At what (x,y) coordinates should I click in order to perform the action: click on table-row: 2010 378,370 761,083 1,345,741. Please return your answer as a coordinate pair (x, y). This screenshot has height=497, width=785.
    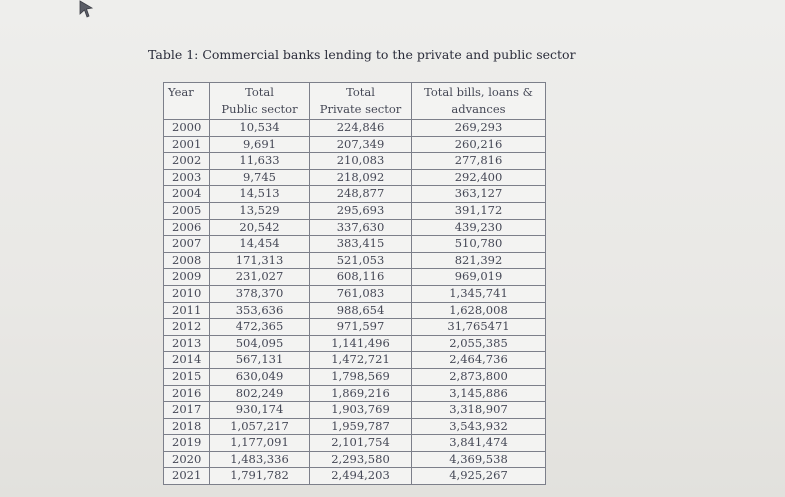
    Looking at the image, I should click on (354, 293).